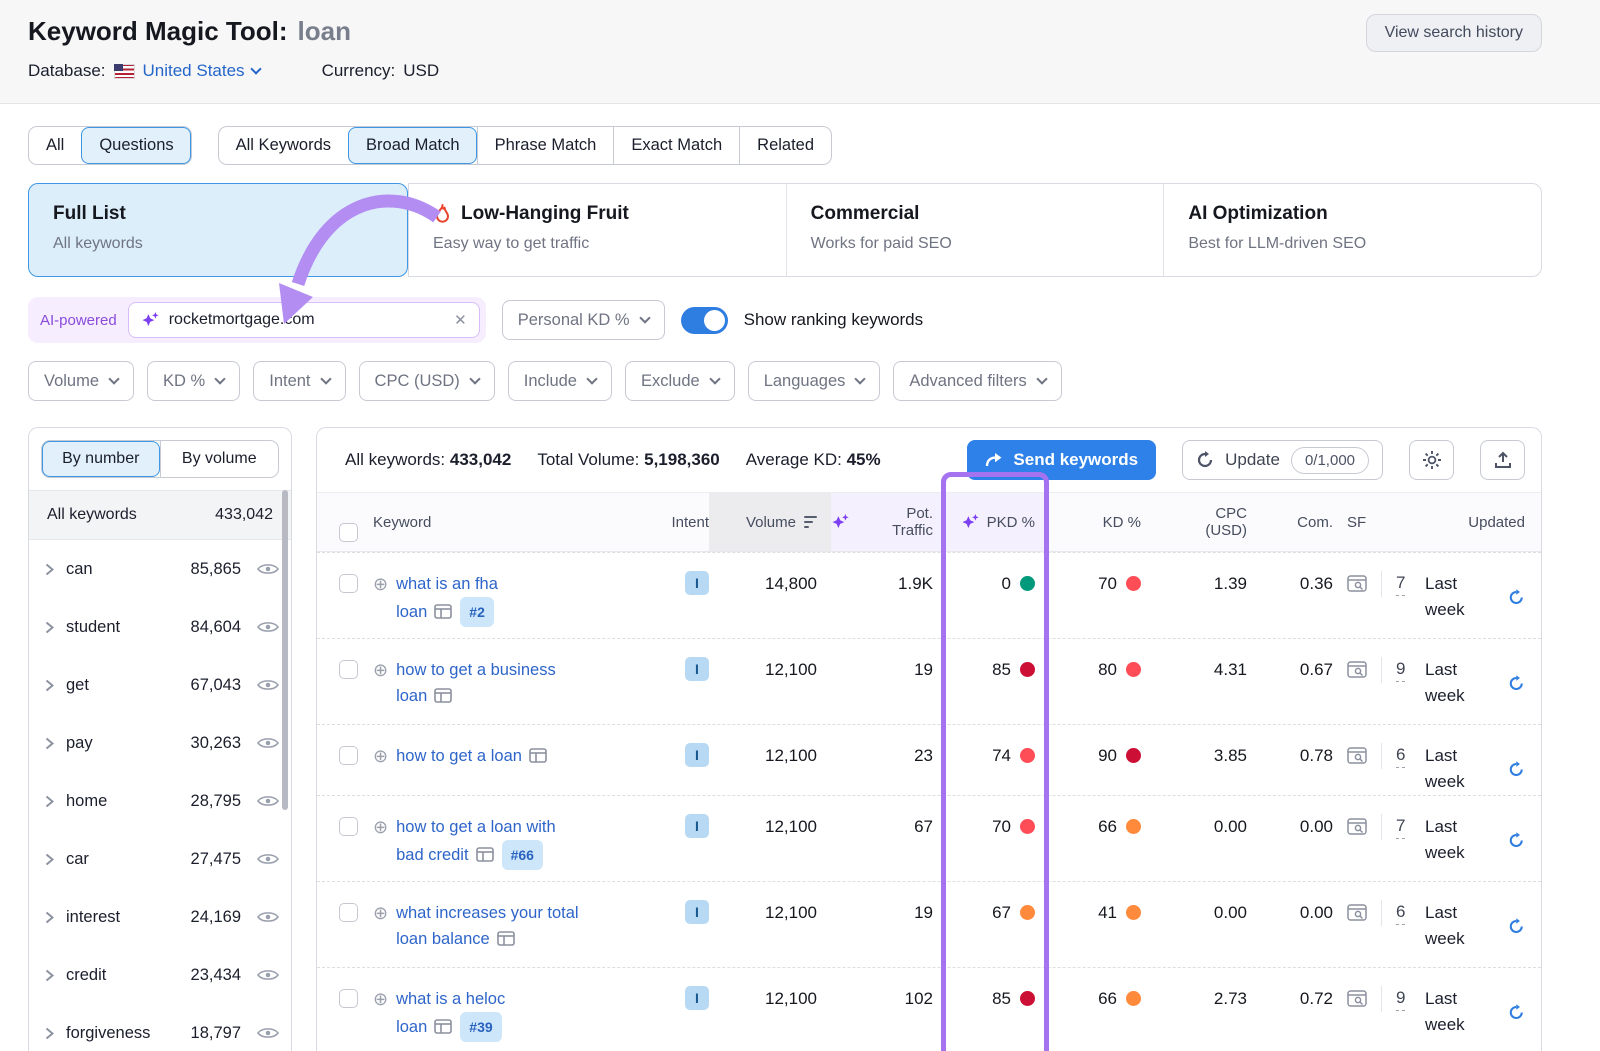 The image size is (1600, 1051). What do you see at coordinates (160, 1027) in the screenshot?
I see `sidebar-group-forgiveness: forgiveness 18,797` at bounding box center [160, 1027].